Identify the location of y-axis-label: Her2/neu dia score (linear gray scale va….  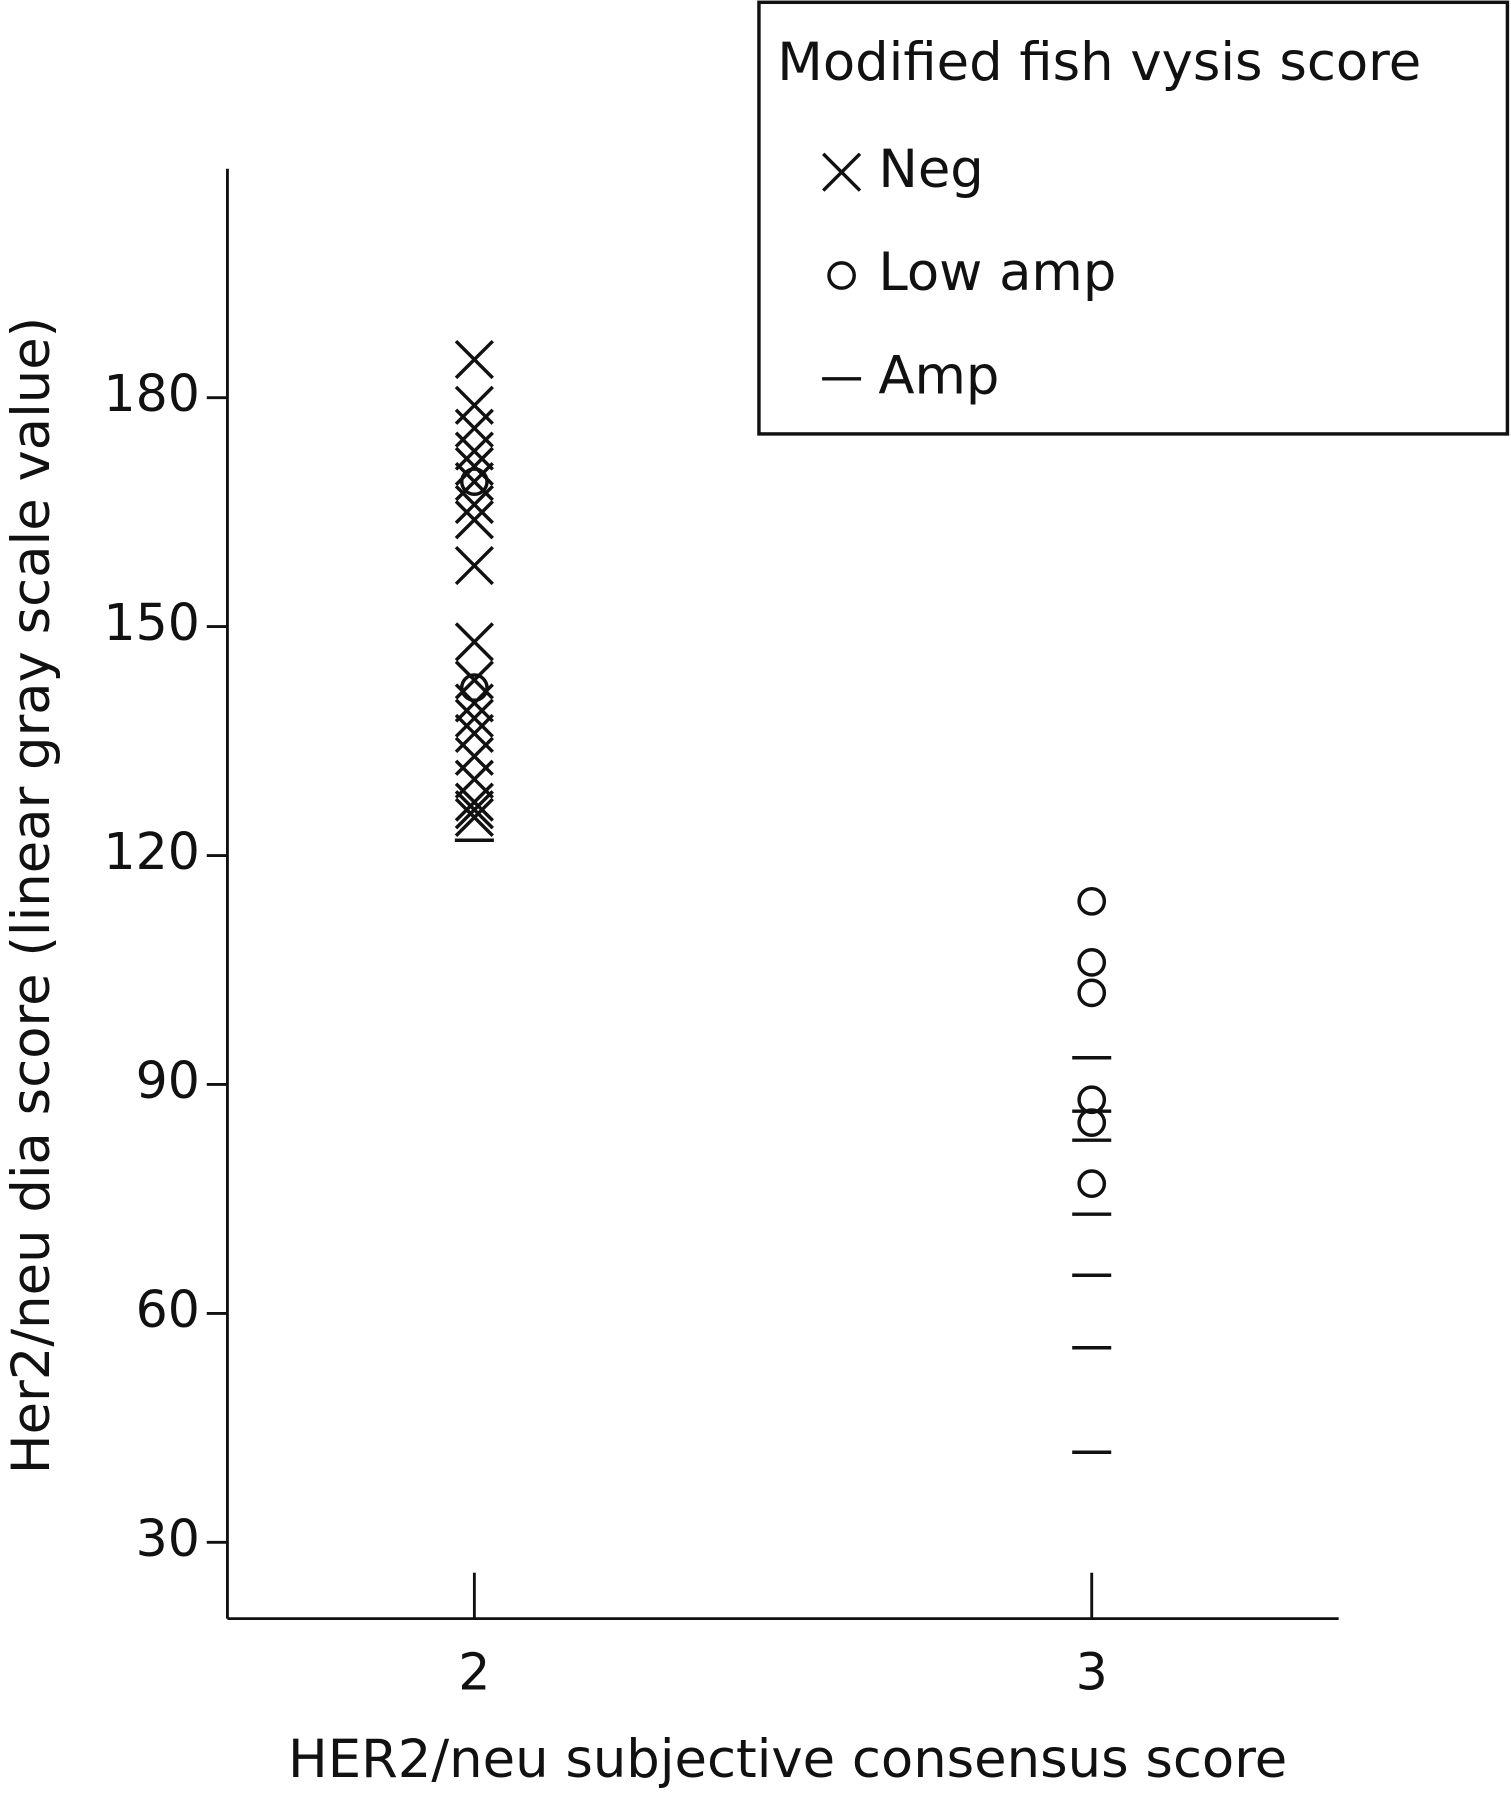
(31, 895).